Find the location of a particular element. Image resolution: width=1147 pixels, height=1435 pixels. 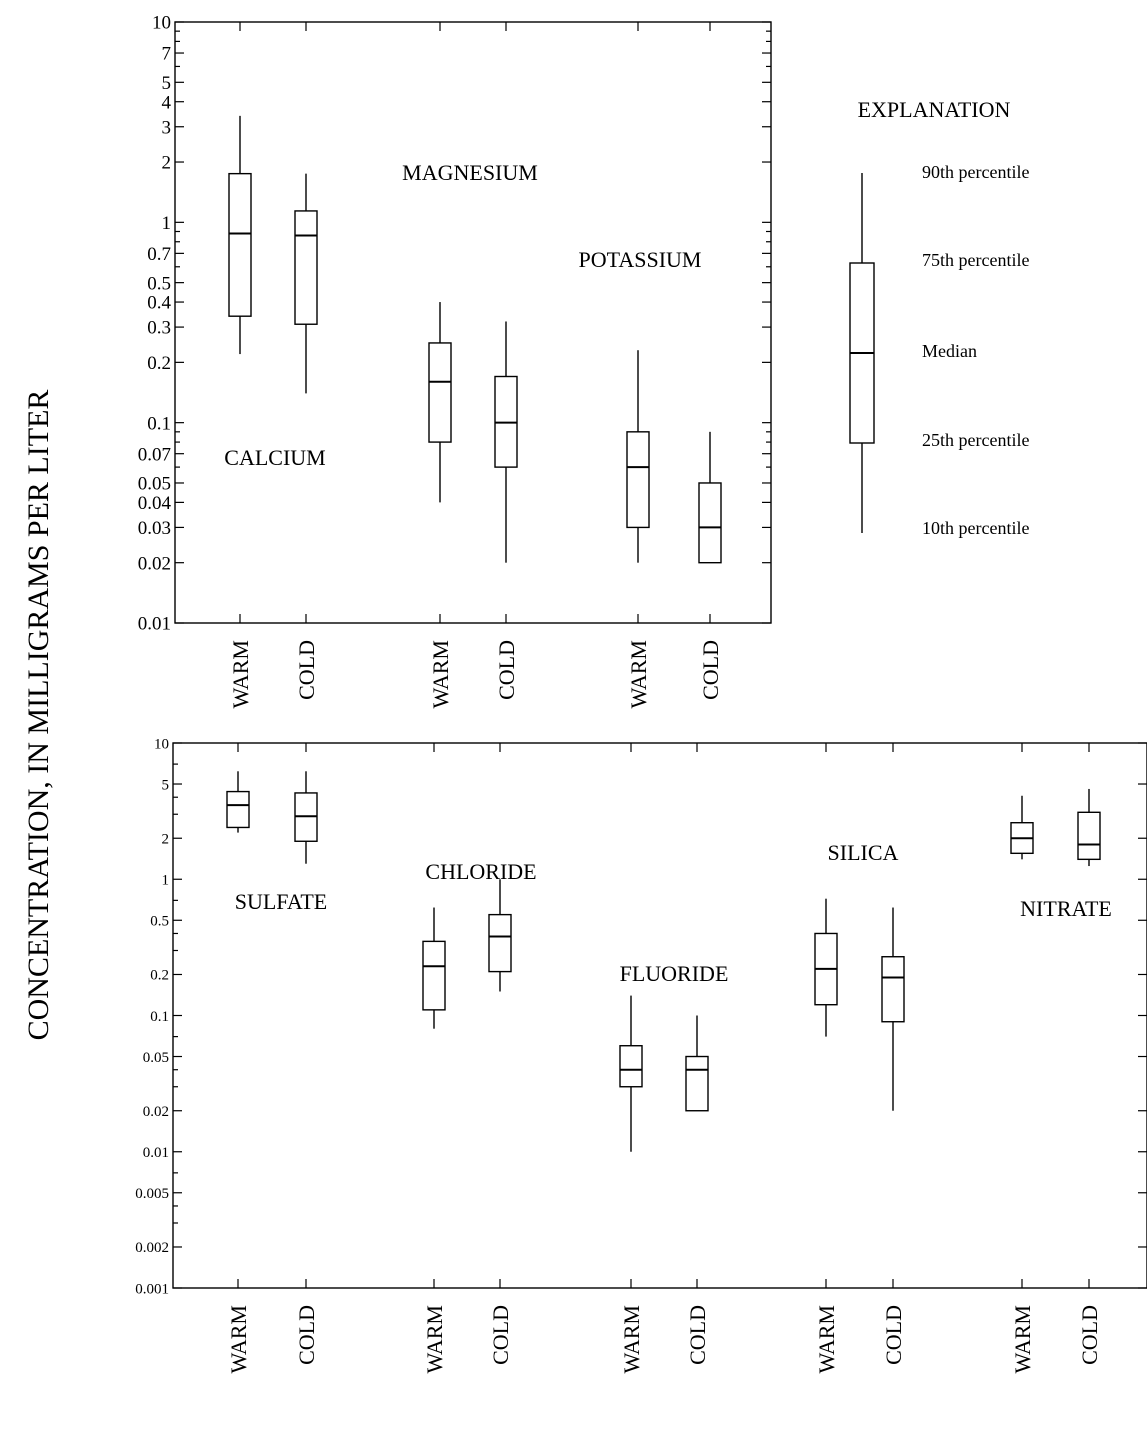

explanation-label-p10: 10th percentile is located at coordinates (975, 528).